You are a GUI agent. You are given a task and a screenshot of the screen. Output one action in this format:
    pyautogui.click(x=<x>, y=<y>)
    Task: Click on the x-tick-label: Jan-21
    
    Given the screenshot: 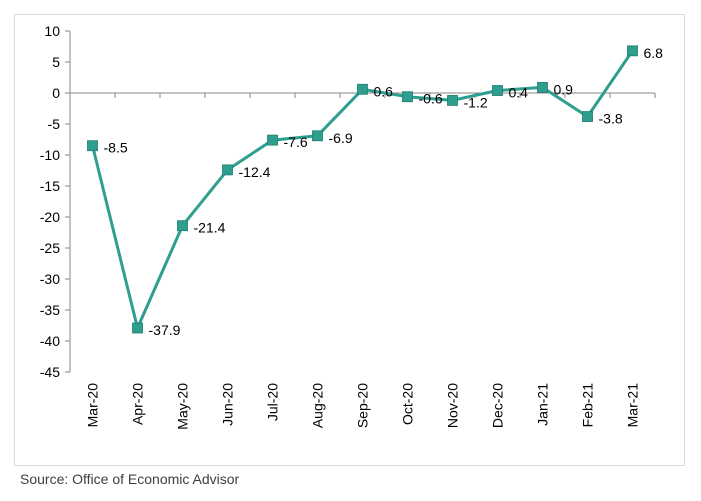 What is the action you would take?
    pyautogui.click(x=543, y=404)
    